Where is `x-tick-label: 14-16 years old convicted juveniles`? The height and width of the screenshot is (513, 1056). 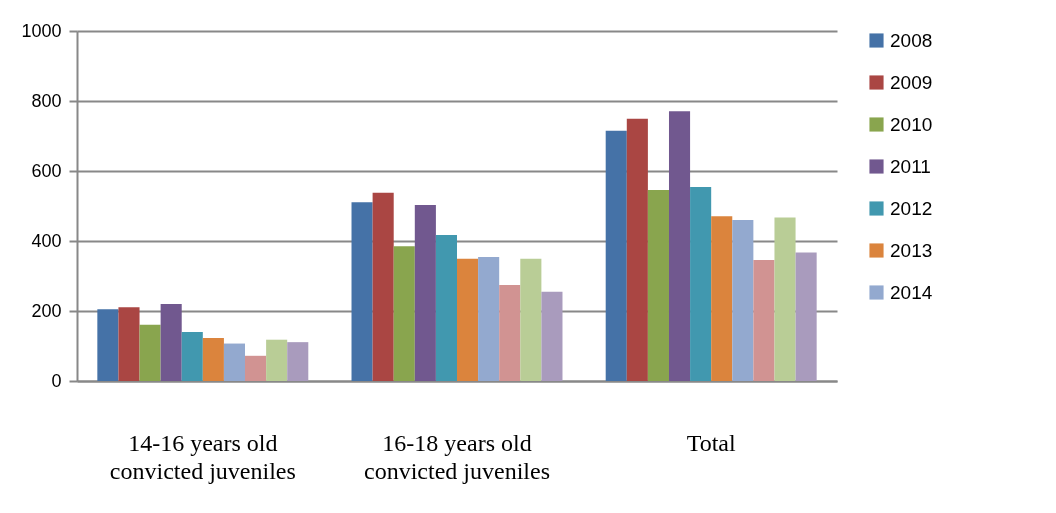
x-tick-label: 14-16 years old convicted juveniles is located at coordinates (202, 456).